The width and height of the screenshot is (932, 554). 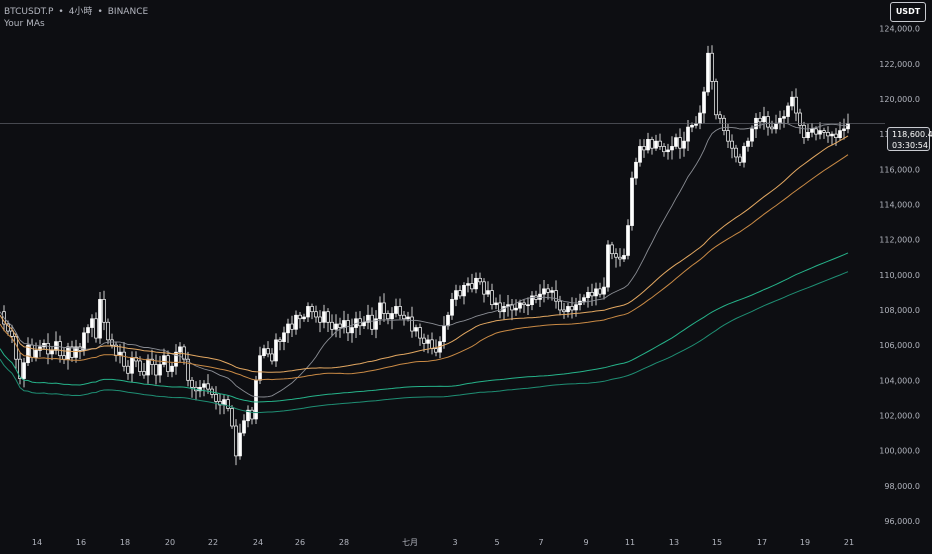 What do you see at coordinates (908, 12) in the screenshot?
I see `currency-button: USDT` at bounding box center [908, 12].